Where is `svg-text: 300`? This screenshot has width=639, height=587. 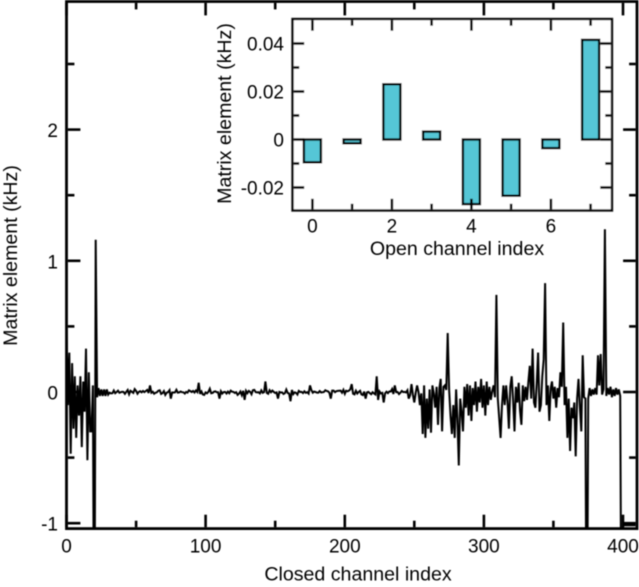 svg-text: 300 is located at coordinates (484, 547).